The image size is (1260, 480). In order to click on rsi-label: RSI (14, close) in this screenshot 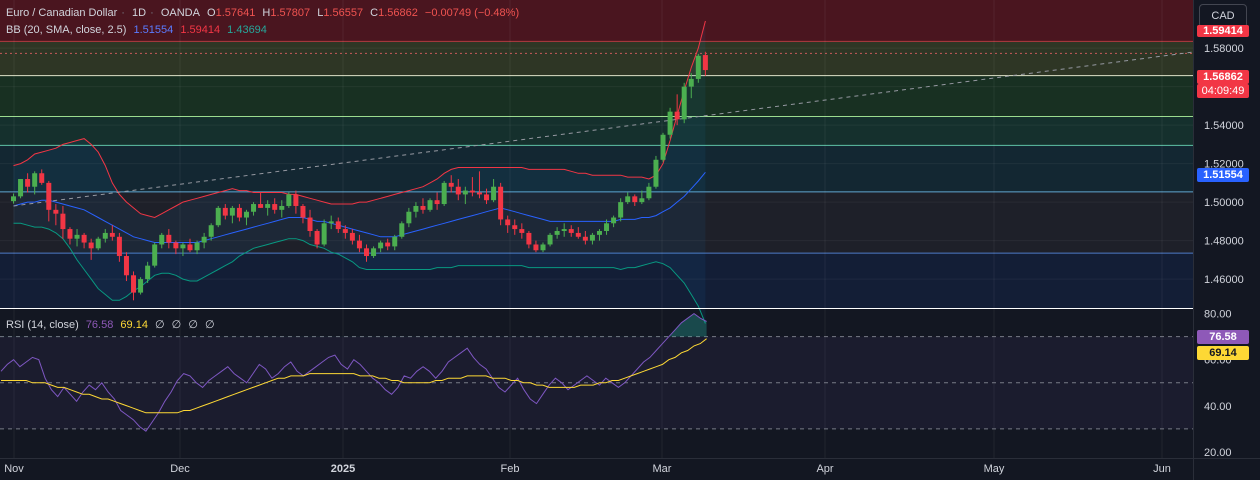, I will do `click(42, 325)`.